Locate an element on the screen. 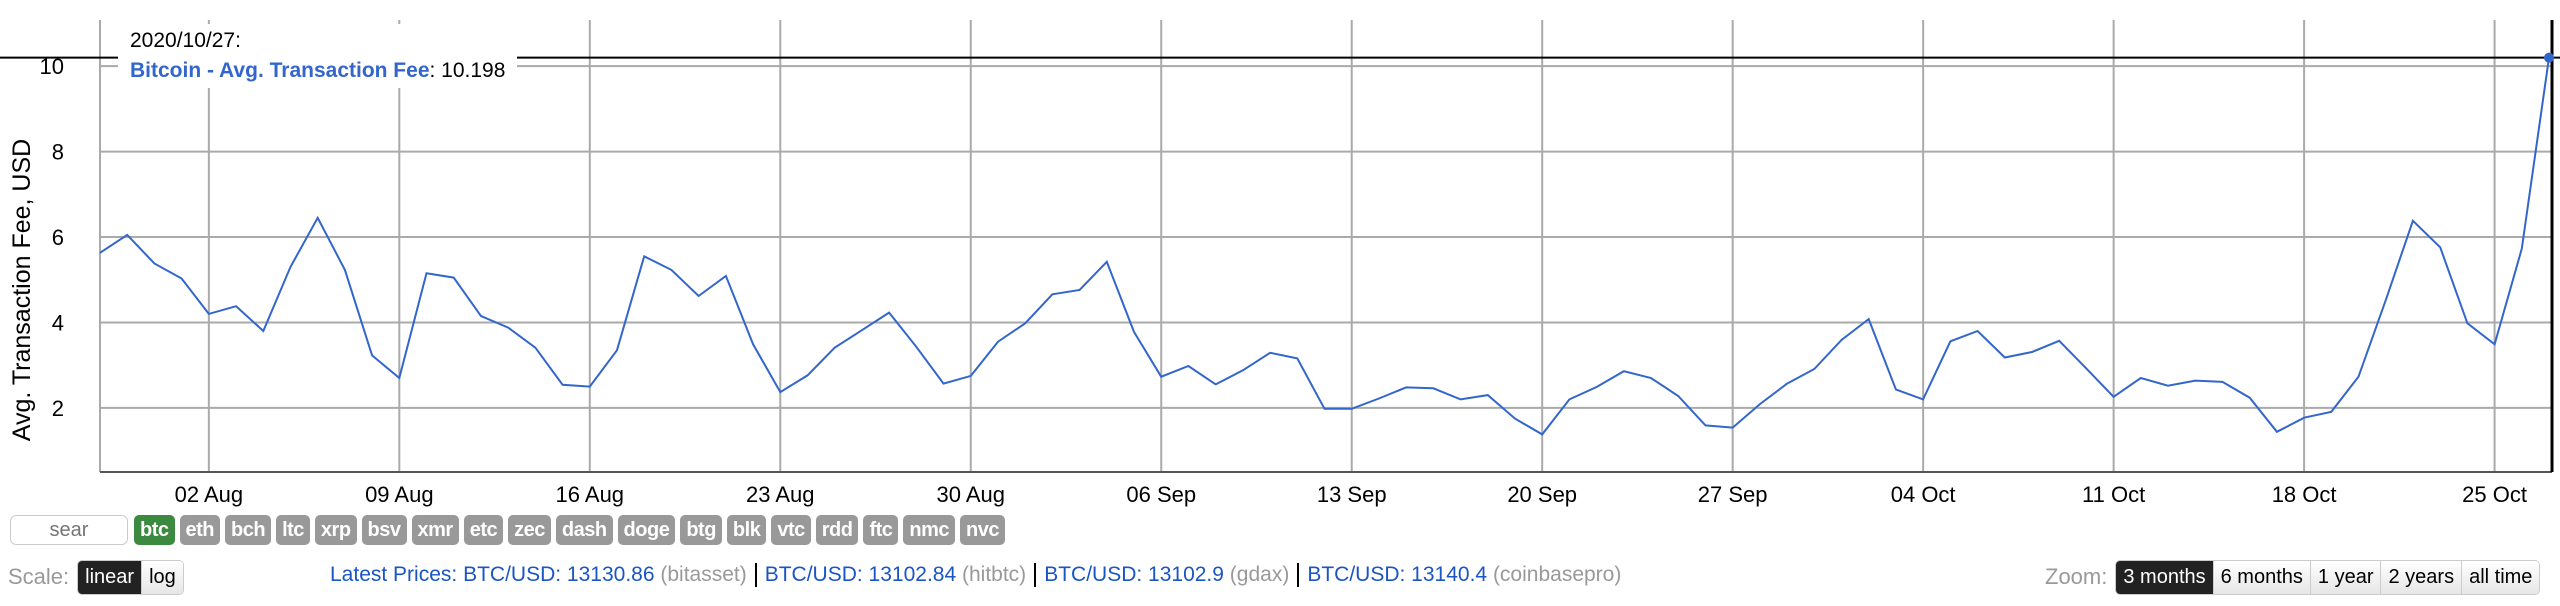  coin-button-btc: btc is located at coordinates (154, 530).